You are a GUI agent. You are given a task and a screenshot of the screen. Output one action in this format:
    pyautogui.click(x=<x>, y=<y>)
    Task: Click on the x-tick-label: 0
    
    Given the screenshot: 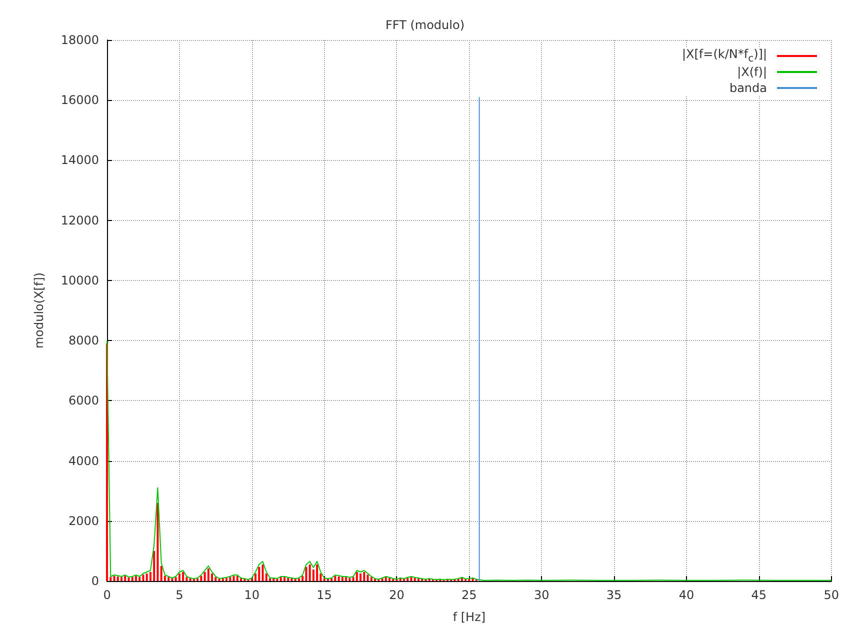 What is the action you would take?
    pyautogui.click(x=107, y=595)
    